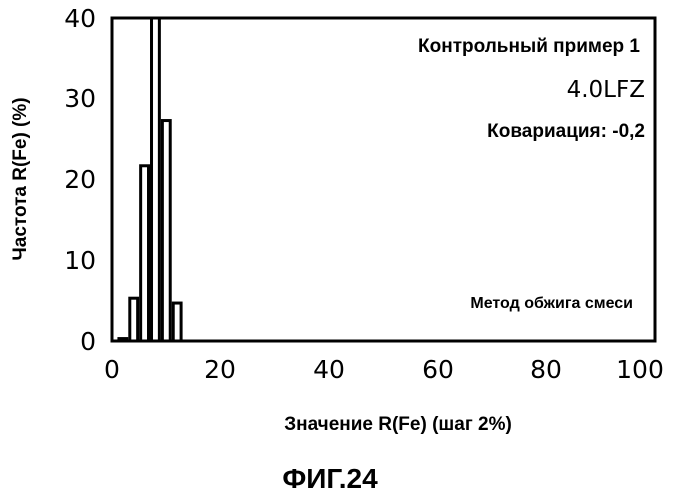 This screenshot has height=500, width=679. I want to click on x-tick-label: 0, so click(112, 369).